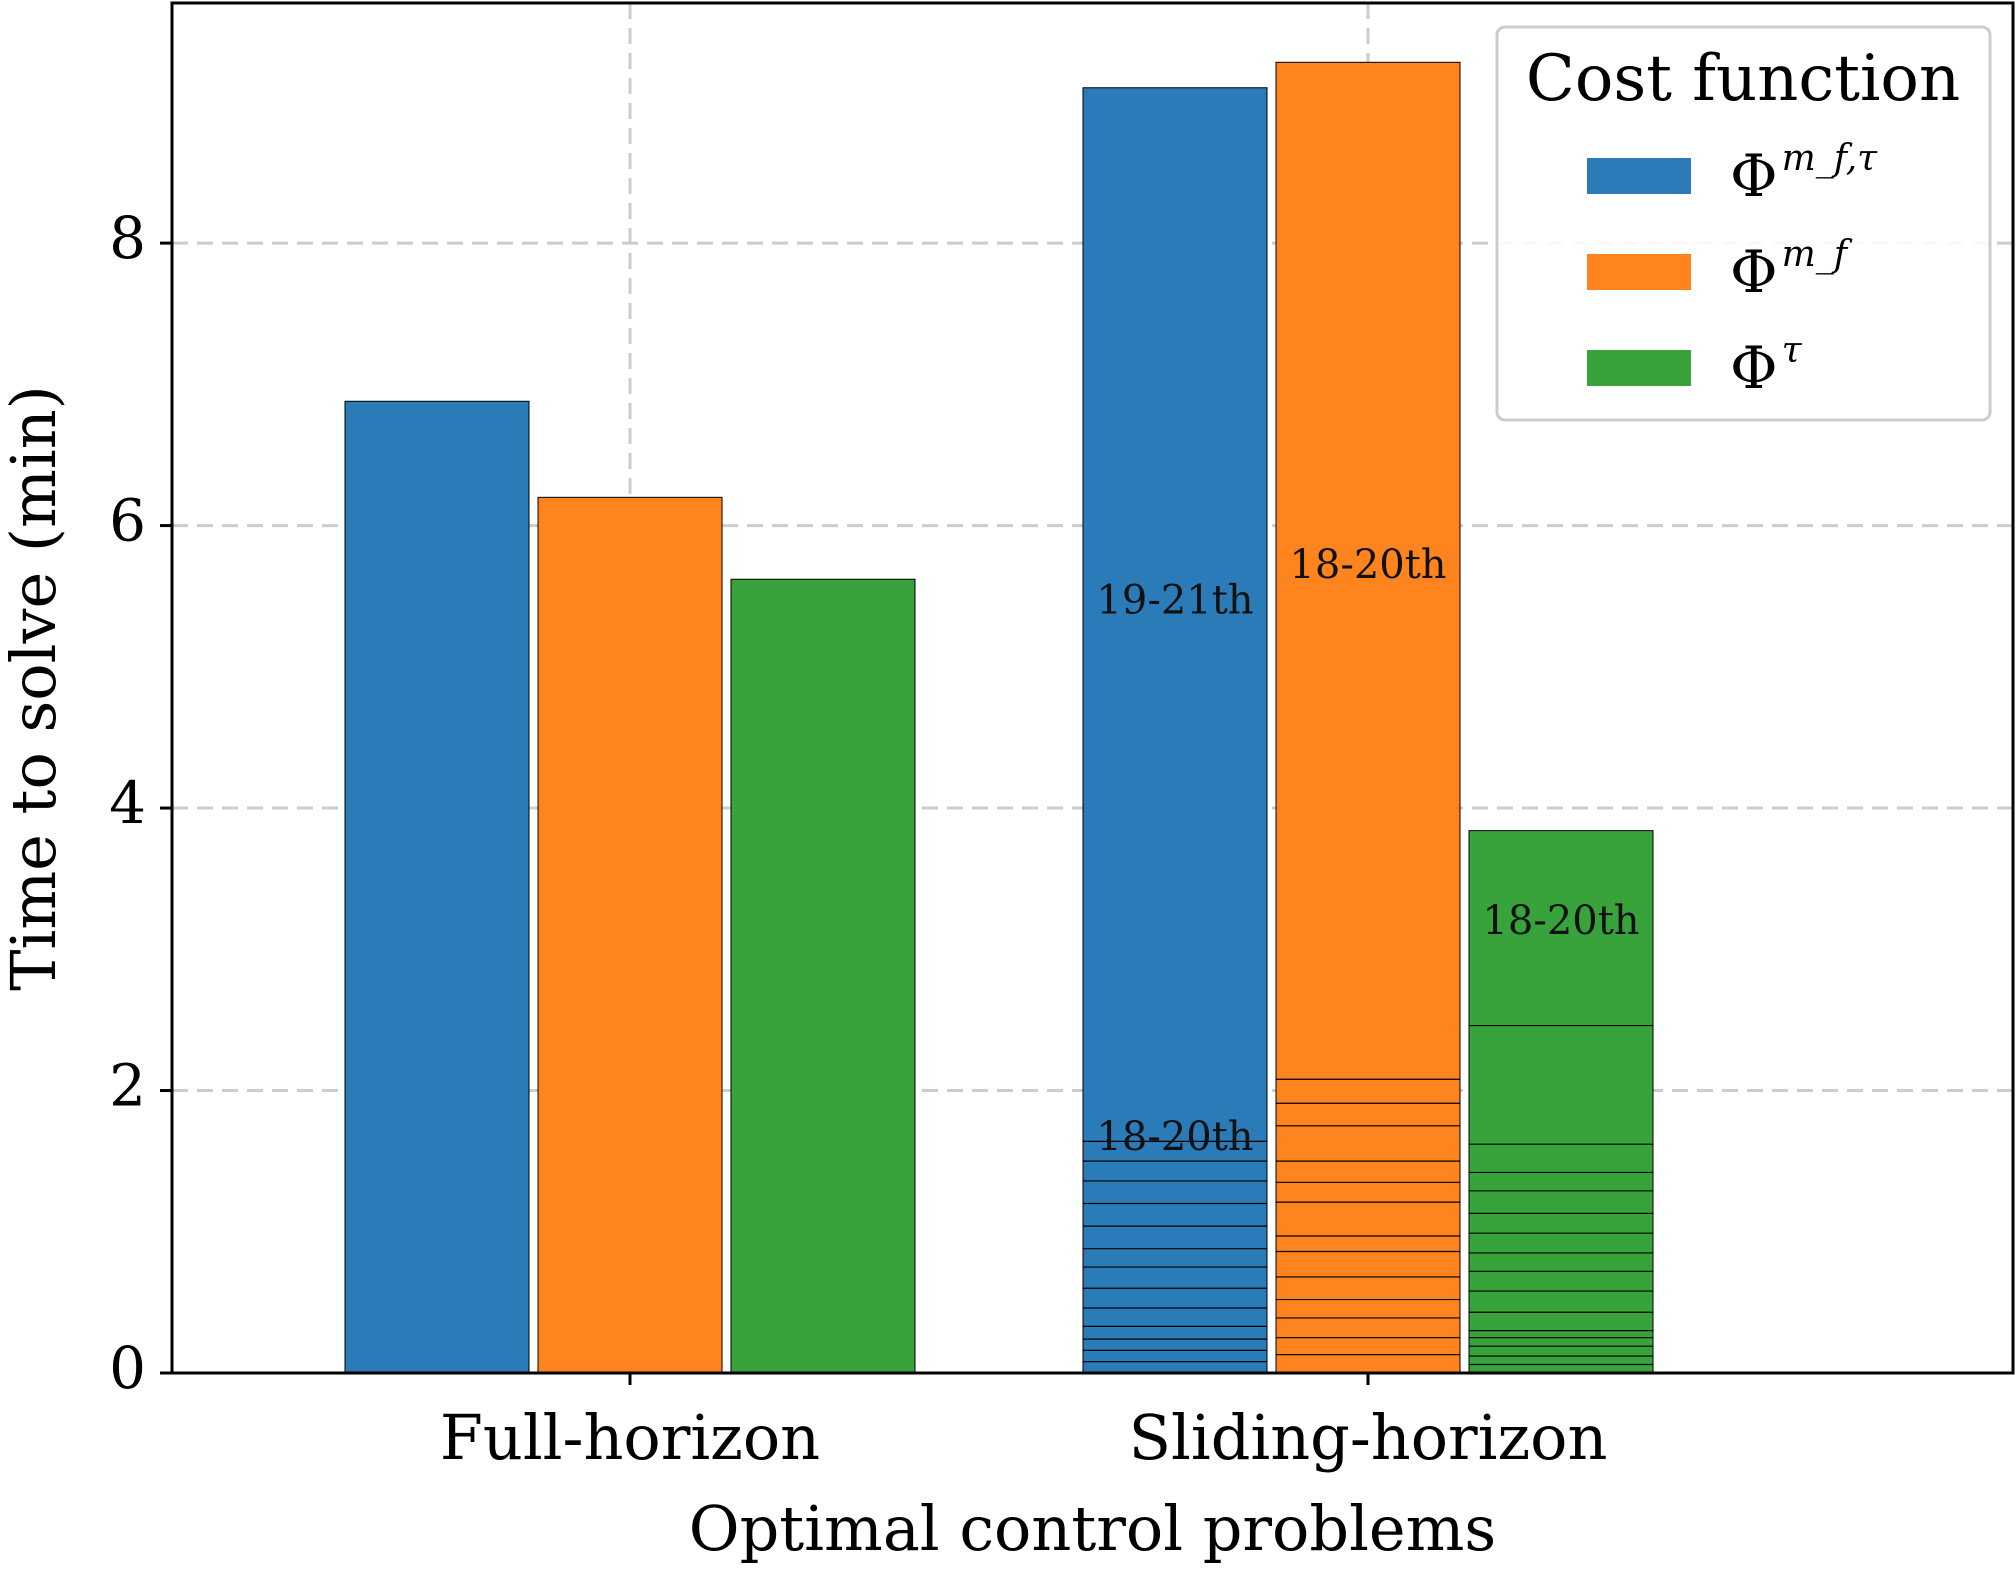  I want to click on segment-annotations: 18-20th 19-21th 18-20th 18-20th, so click(1367, 851).